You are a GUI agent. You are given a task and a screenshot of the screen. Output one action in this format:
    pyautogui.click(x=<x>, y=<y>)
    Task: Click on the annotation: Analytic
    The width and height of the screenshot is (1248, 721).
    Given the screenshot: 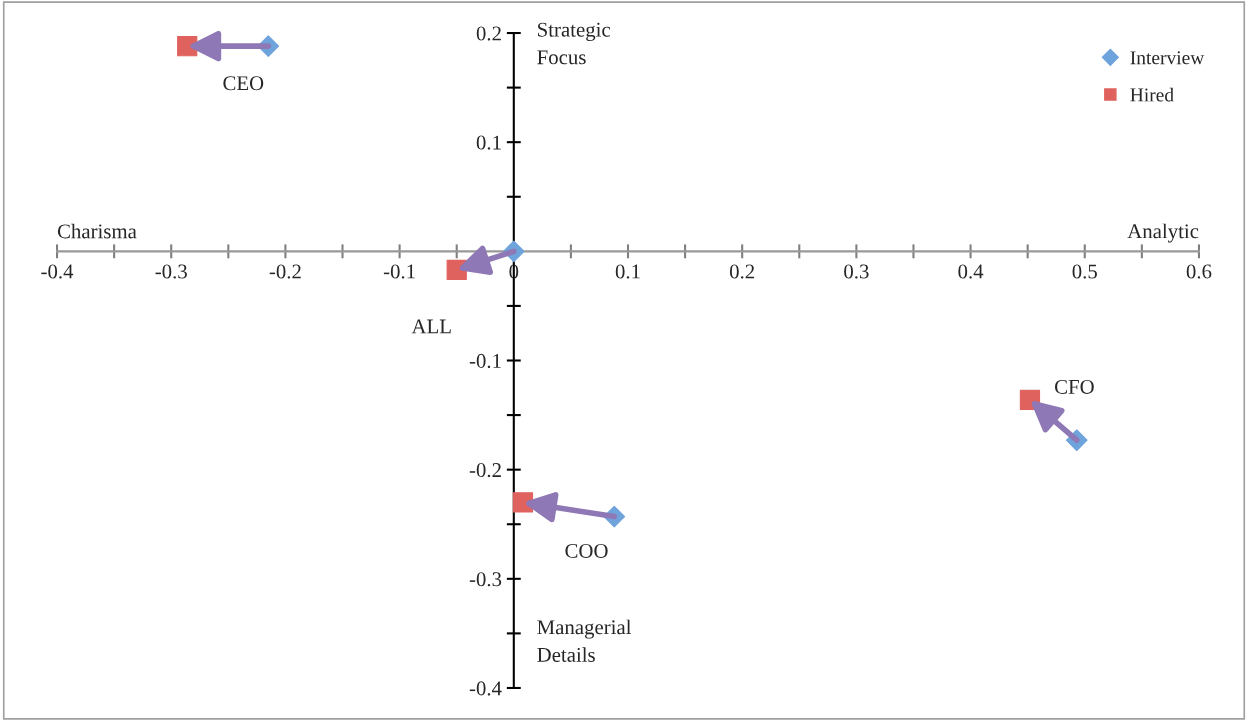 What is the action you would take?
    pyautogui.click(x=1163, y=233)
    